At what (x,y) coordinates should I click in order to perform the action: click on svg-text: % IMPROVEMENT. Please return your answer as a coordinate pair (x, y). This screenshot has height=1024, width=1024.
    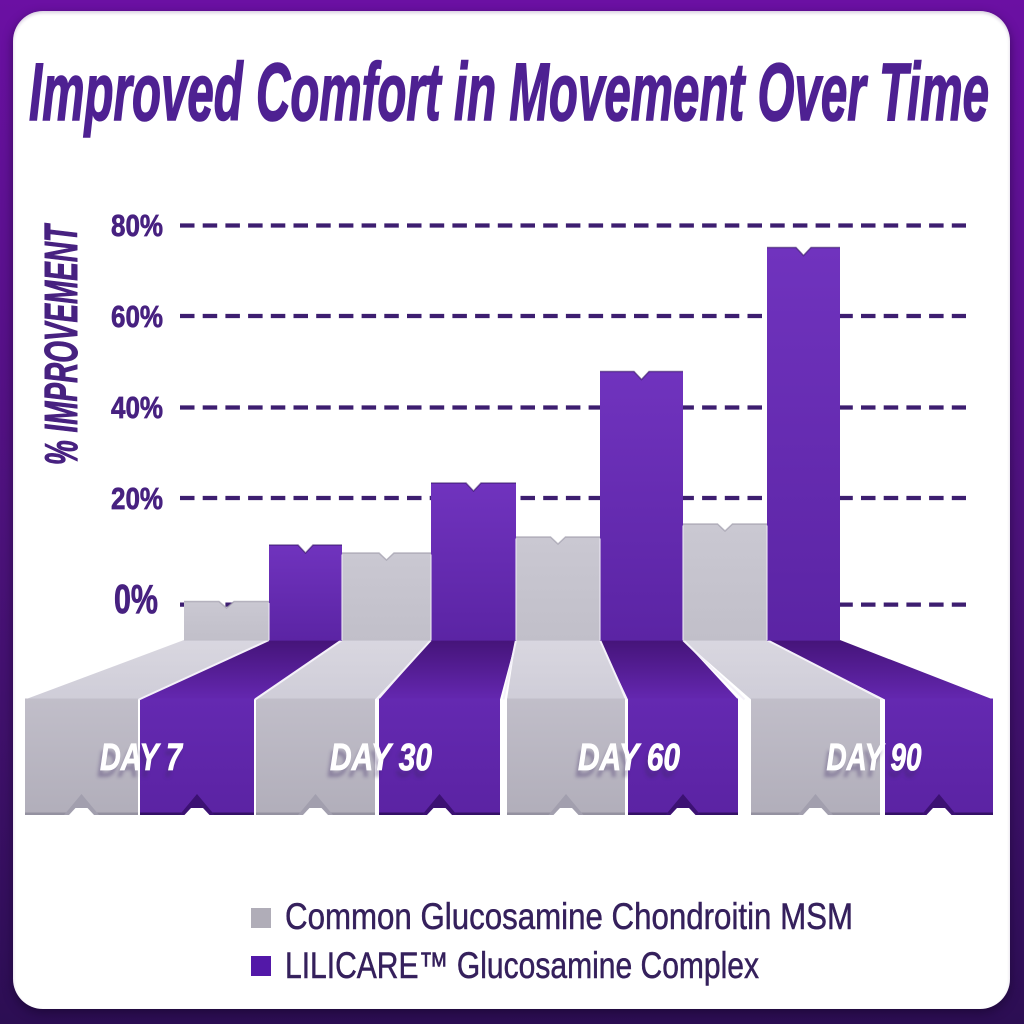
    Looking at the image, I should click on (61, 344).